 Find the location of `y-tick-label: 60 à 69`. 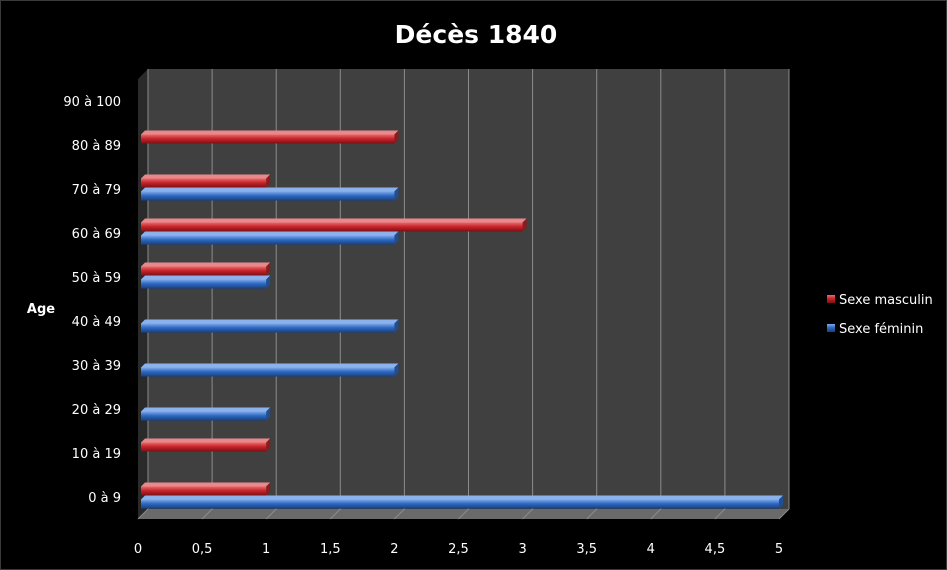

y-tick-label: 60 à 69 is located at coordinates (96, 234).